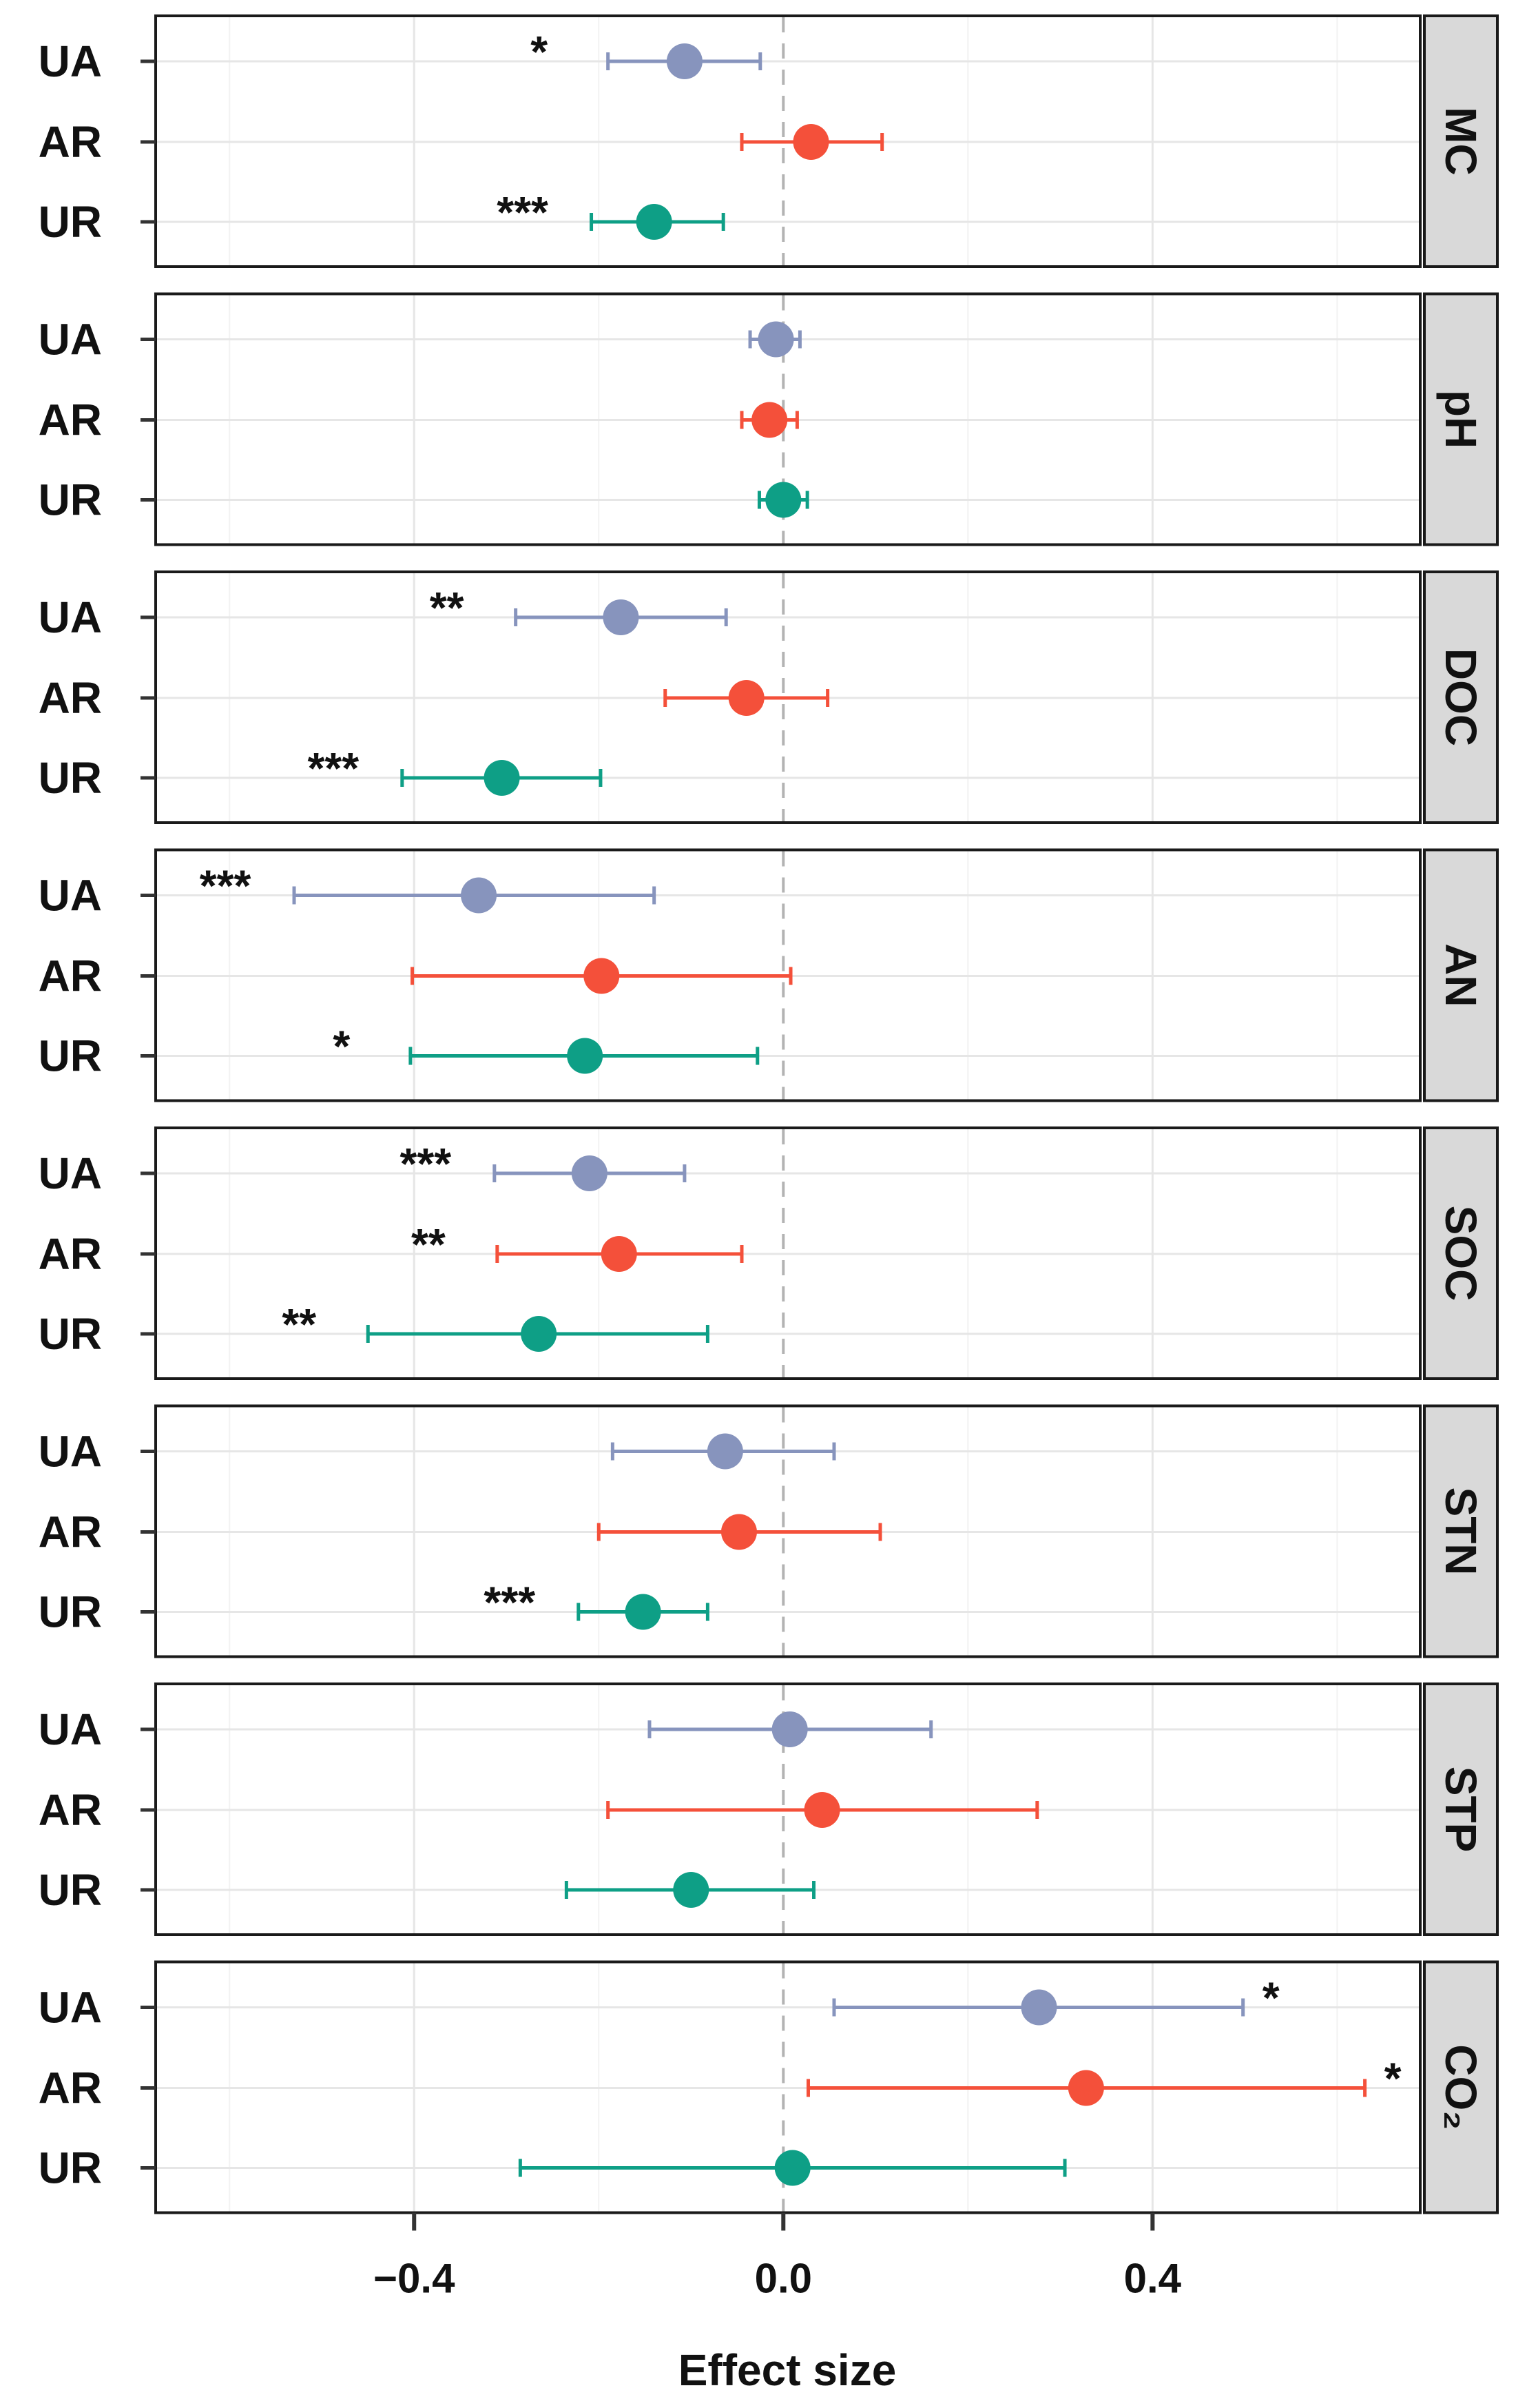 This screenshot has width=1527, height=2408. I want to click on x-axis: −0.4 0.0 0.4, so click(777, 2257).